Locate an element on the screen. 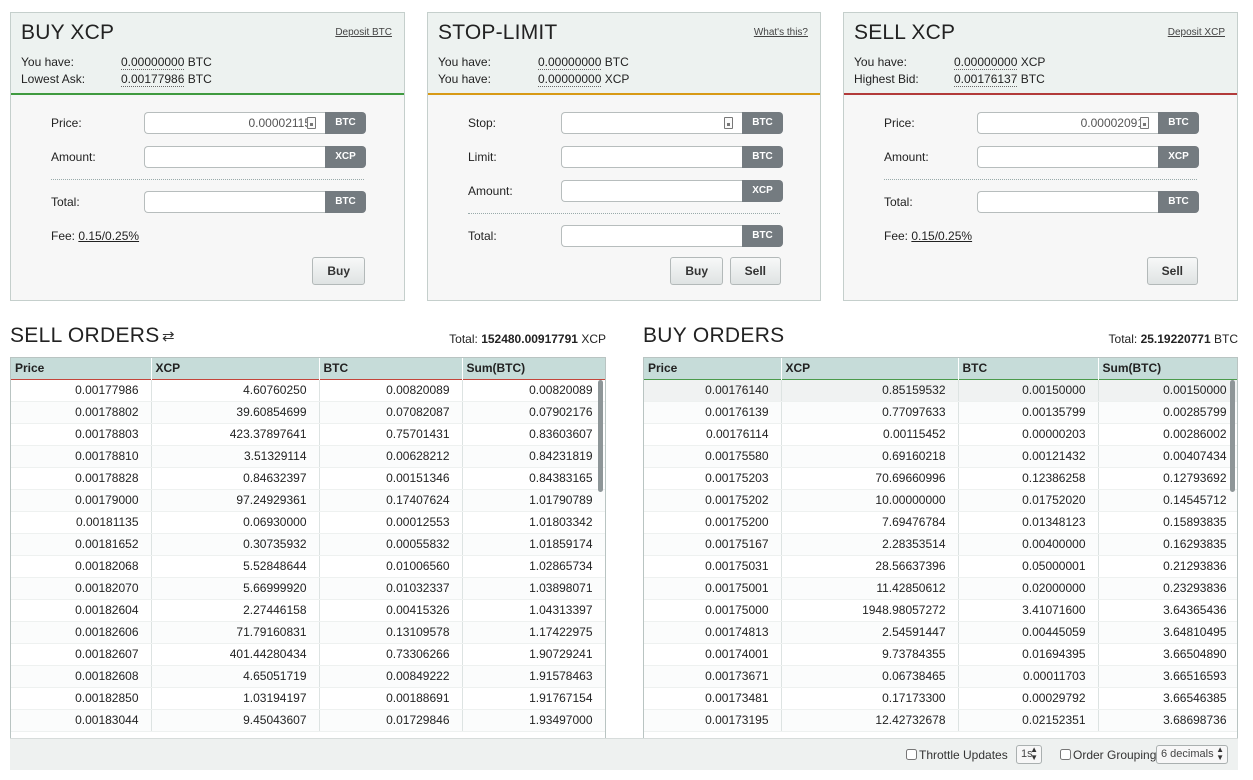 The width and height of the screenshot is (1253, 780). table-row: 0.00175167 2.28353514 0.00400000 0.16293835 is located at coordinates (940, 544).